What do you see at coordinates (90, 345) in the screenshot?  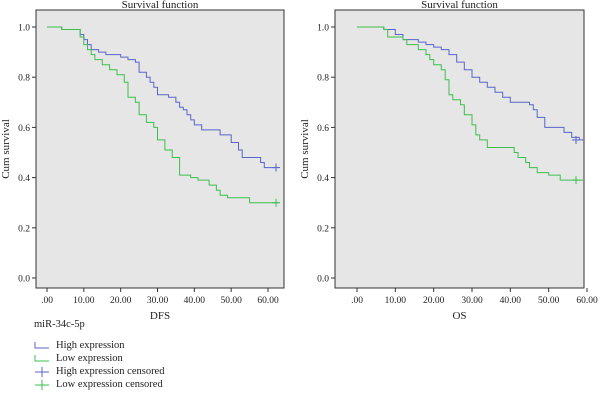 I see `legend-label: High expression` at bounding box center [90, 345].